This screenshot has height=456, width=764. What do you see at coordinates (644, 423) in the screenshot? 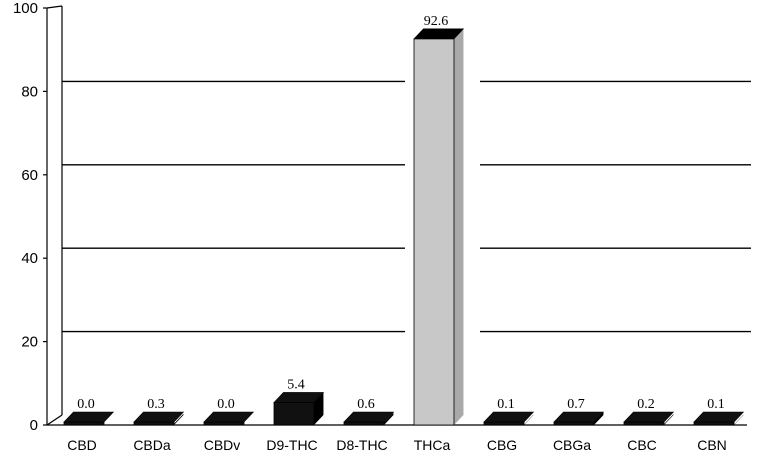
I see `bar-CBC` at bounding box center [644, 423].